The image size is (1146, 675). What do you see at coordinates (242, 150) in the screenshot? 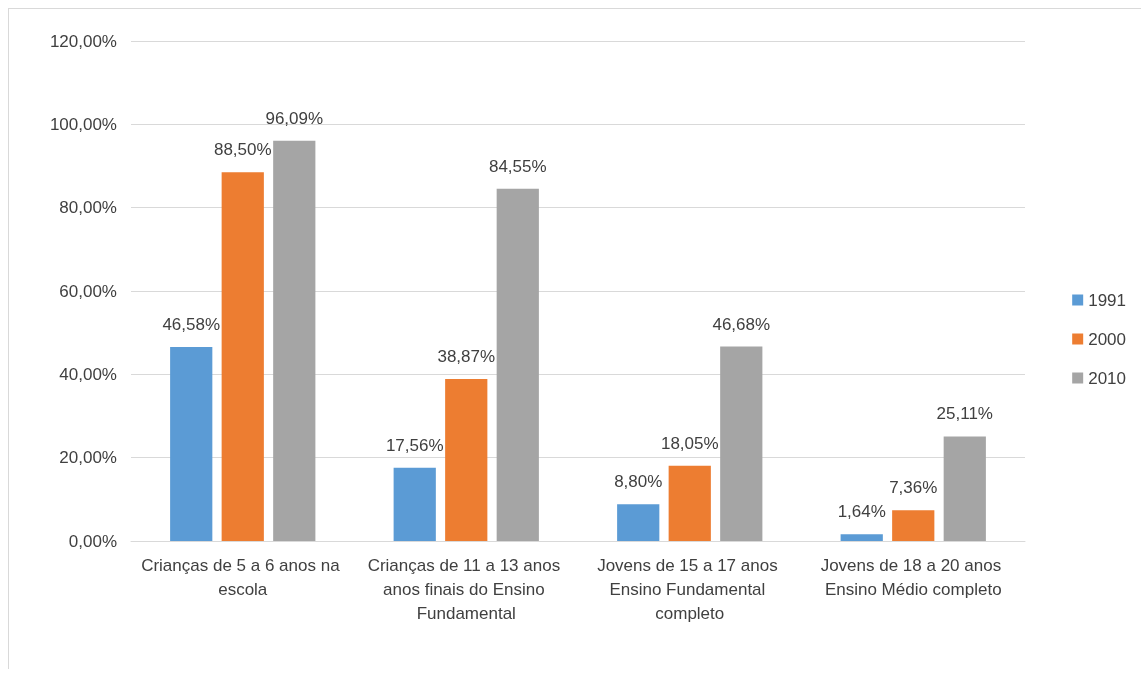
I see `data-label: 88,50%` at bounding box center [242, 150].